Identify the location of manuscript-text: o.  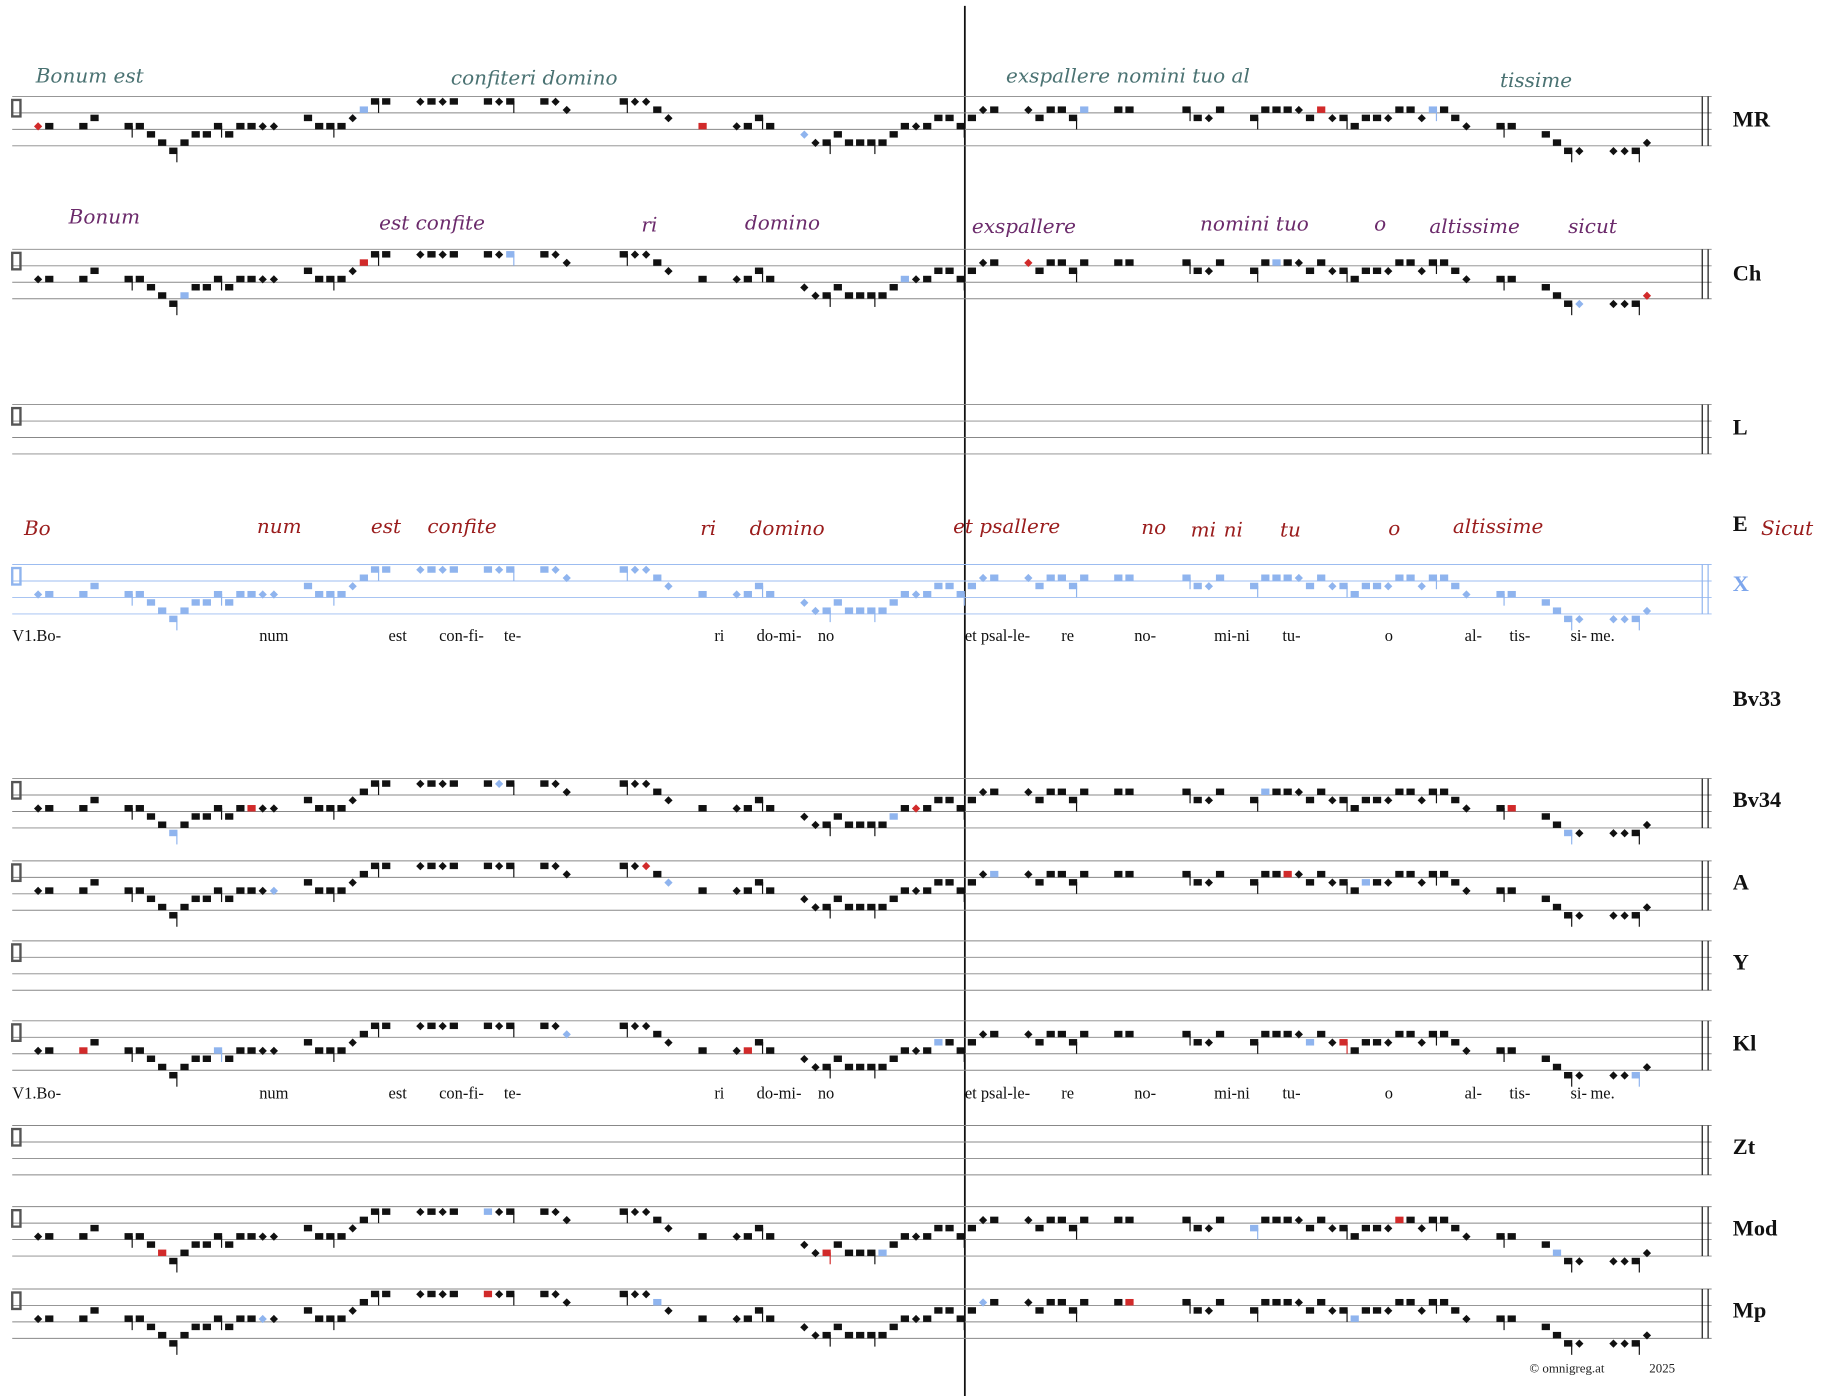
(1394, 528).